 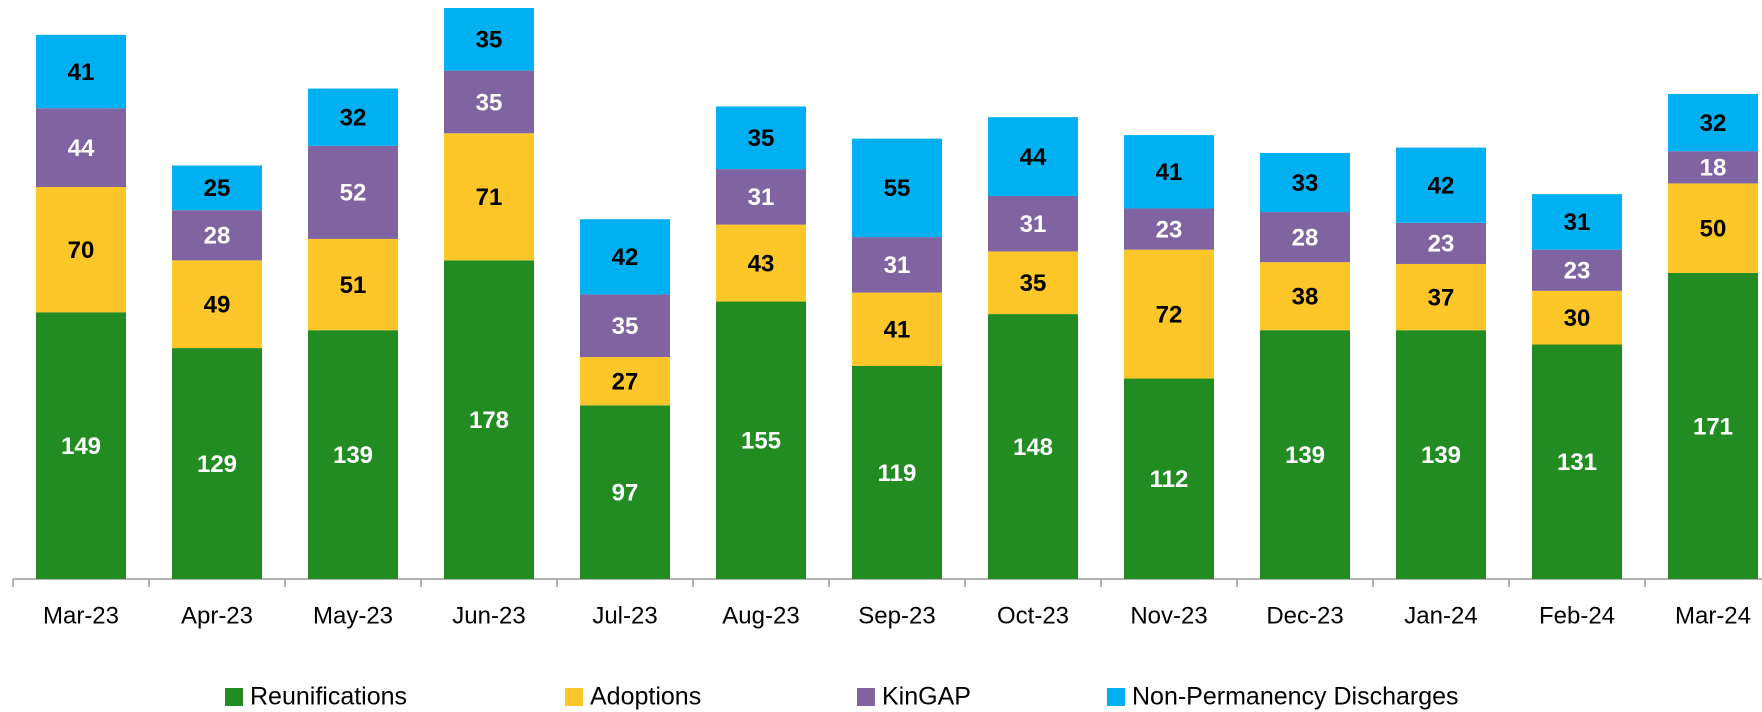 I want to click on x-tick-label: Jun-23, so click(x=488, y=615).